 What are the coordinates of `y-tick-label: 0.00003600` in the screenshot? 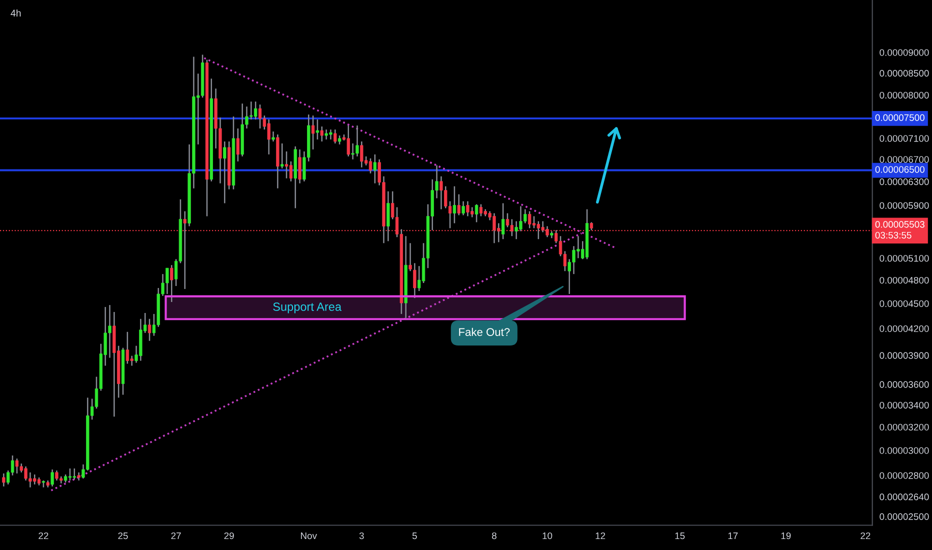 It's located at (904, 384).